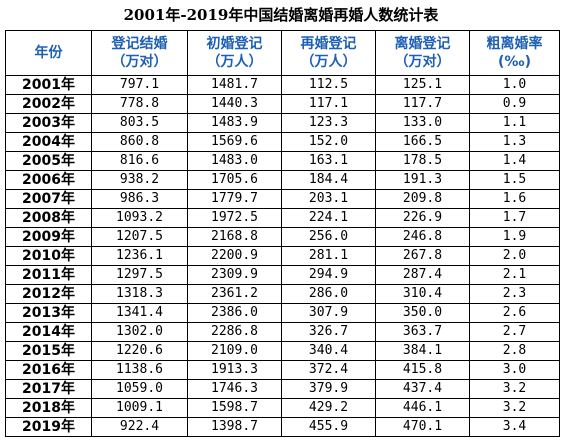 Image resolution: width=562 pixels, height=443 pixels. Describe the element at coordinates (422, 351) in the screenshot. I see `cell-divorces: 384.1` at that location.